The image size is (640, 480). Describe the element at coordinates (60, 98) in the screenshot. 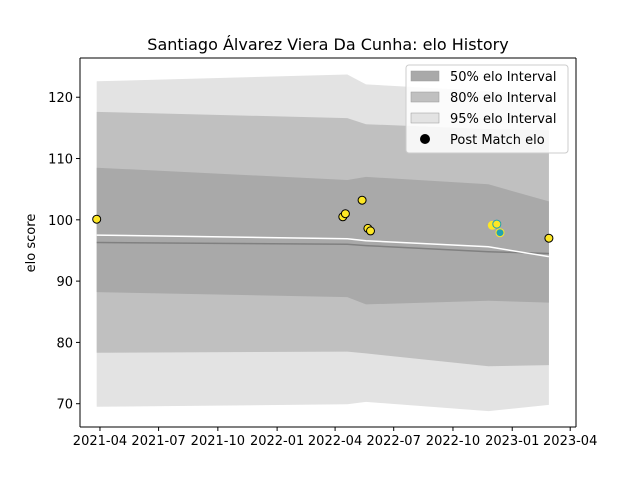

I see `y-tick-label-5: 120` at that location.